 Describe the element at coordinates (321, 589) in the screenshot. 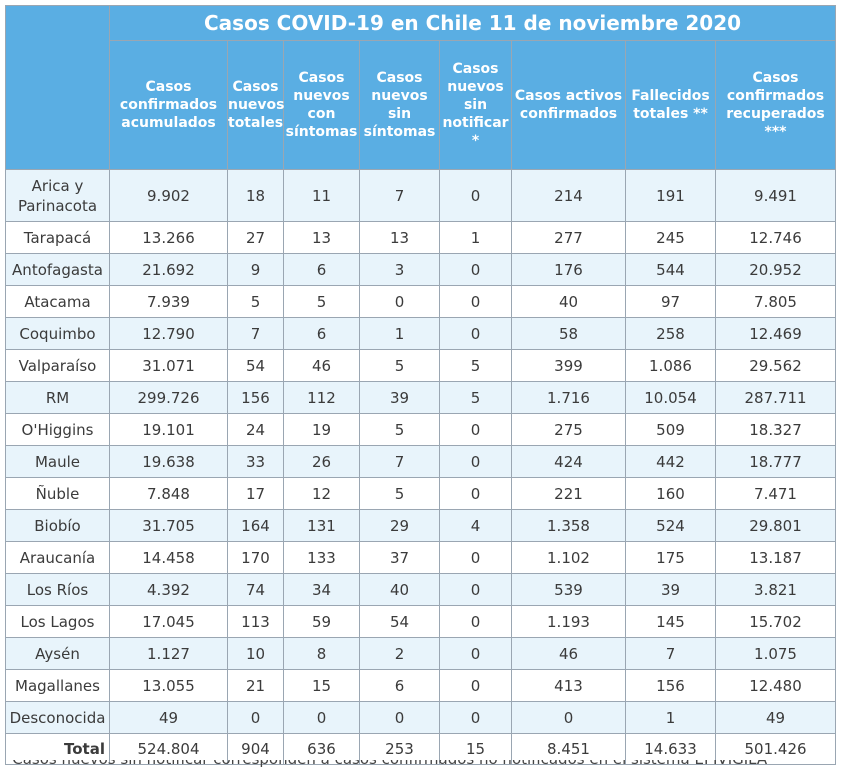

I see `table-cell: 34` at that location.